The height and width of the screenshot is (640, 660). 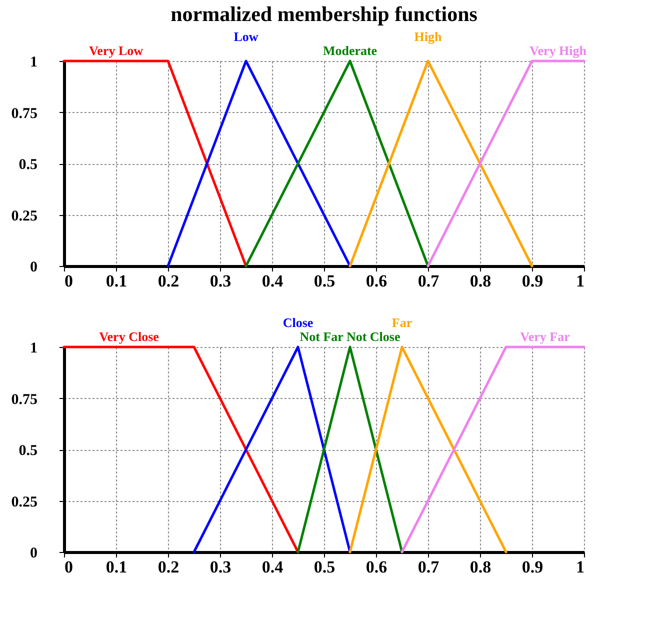 What do you see at coordinates (129, 336) in the screenshot?
I see `series-label: Very Close` at bounding box center [129, 336].